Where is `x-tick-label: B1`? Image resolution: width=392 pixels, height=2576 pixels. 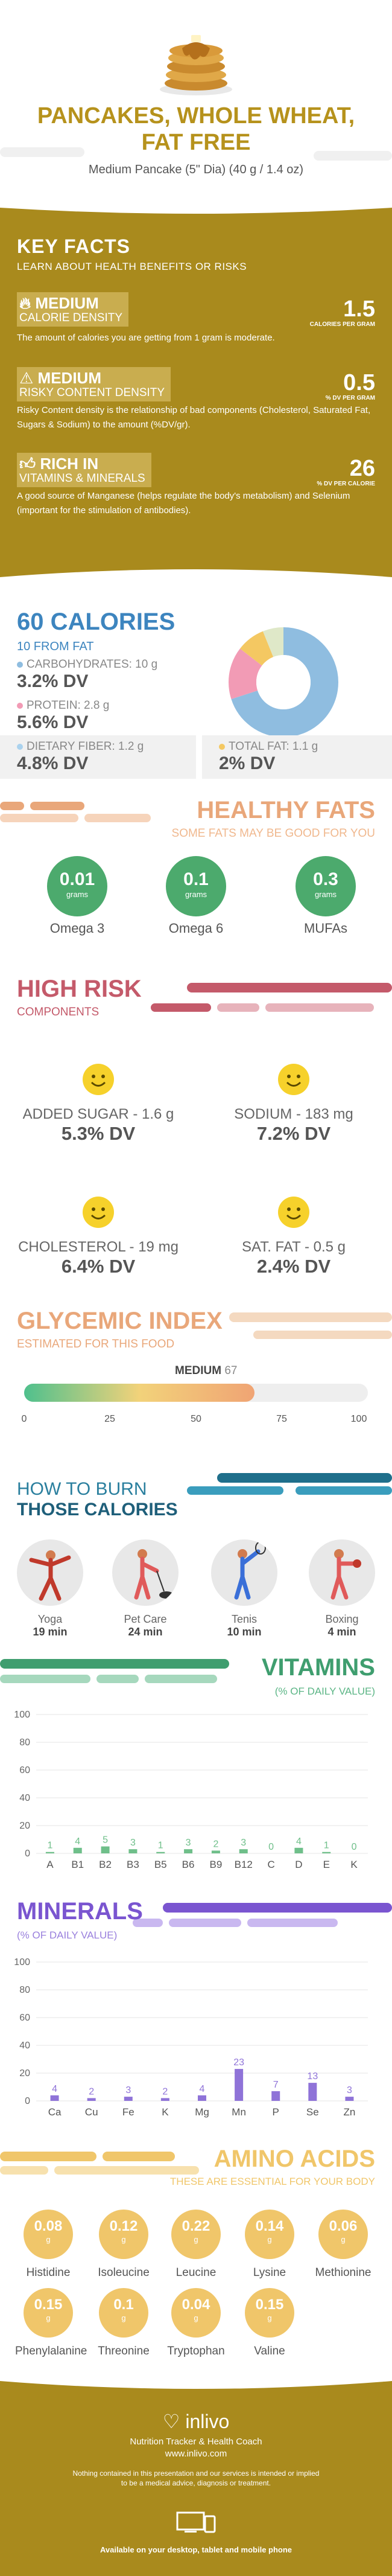
x-tick-label: B1 is located at coordinates (77, 1865).